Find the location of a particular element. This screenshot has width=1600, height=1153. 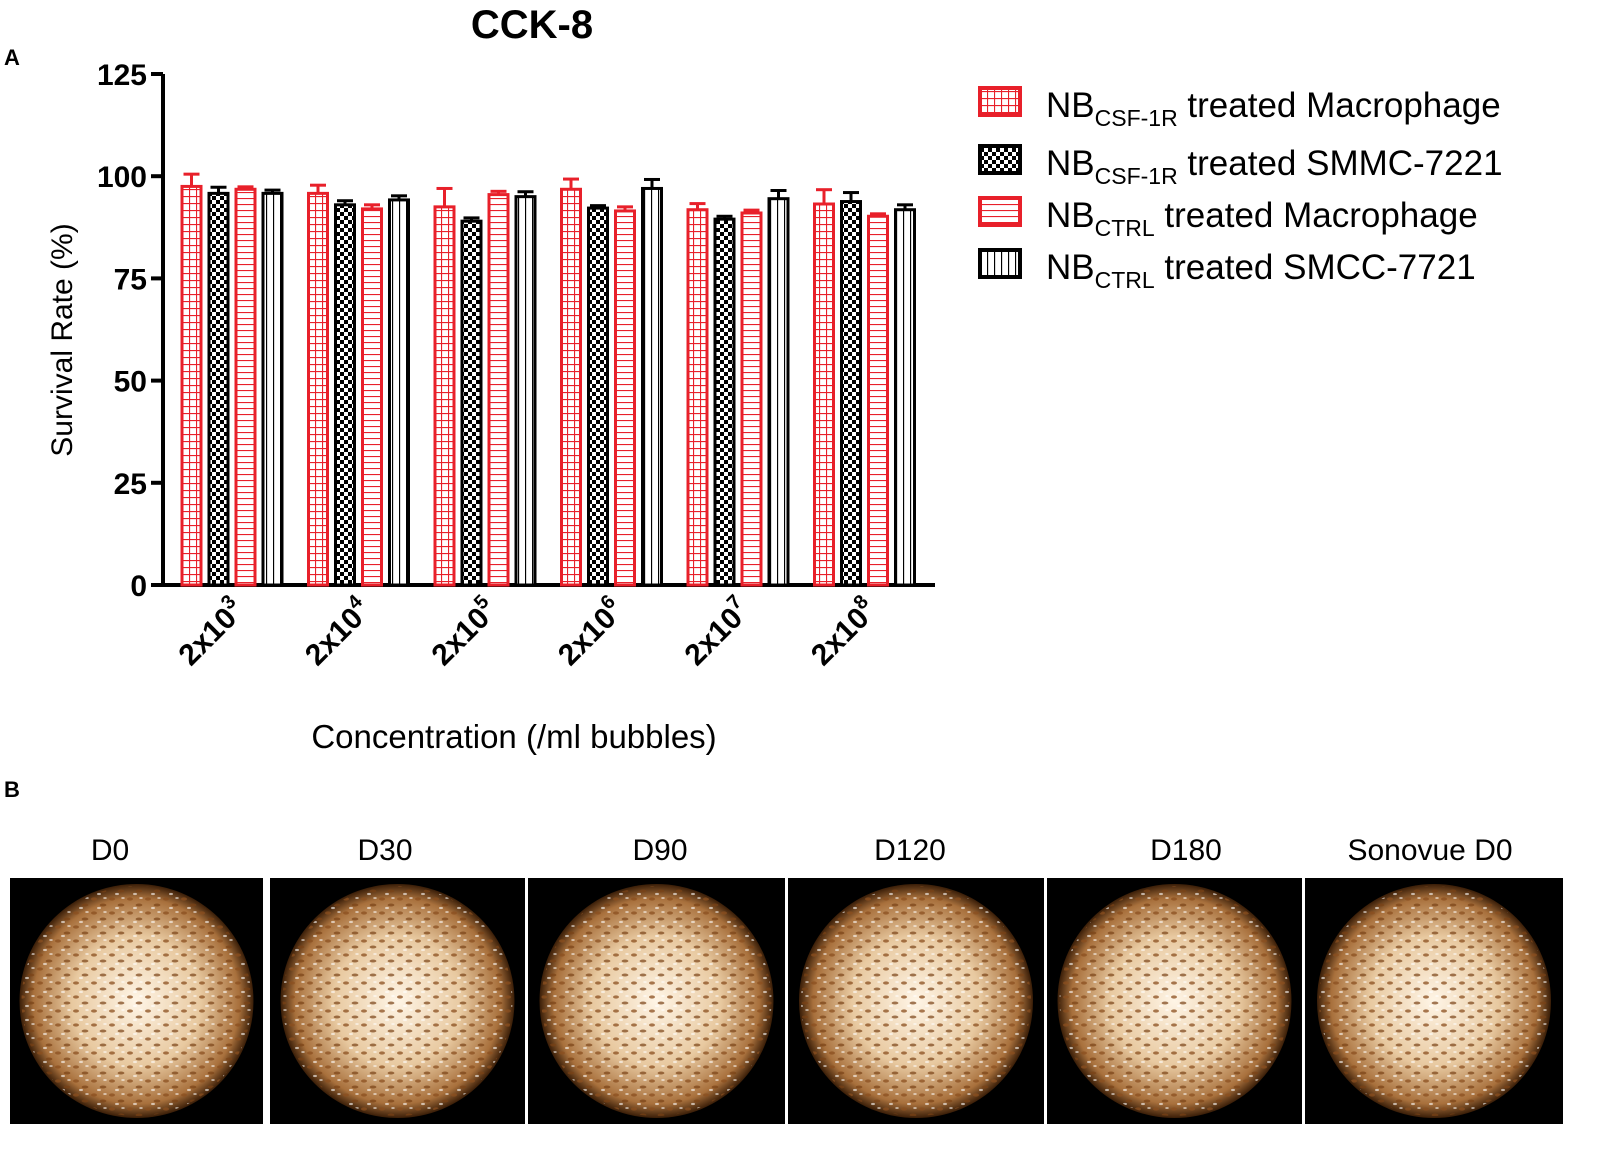

svg-text: 2x106 is located at coordinates (589, 631).